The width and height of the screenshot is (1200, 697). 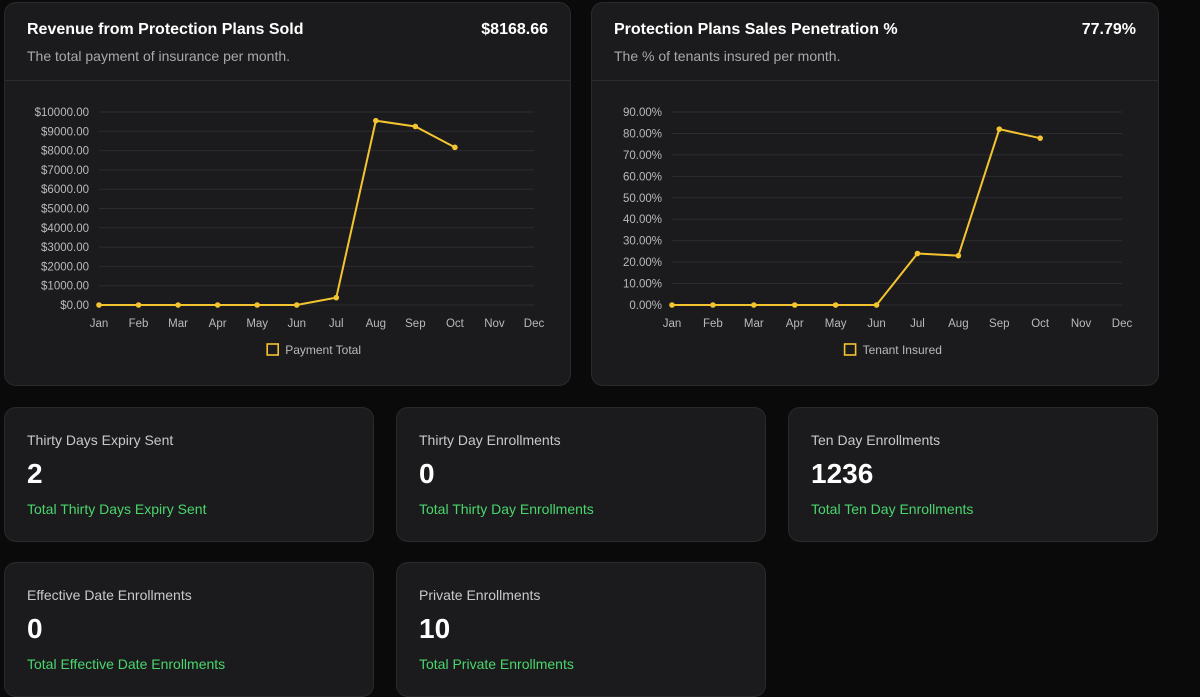 I want to click on chart-total: $8168.66, so click(x=514, y=29).